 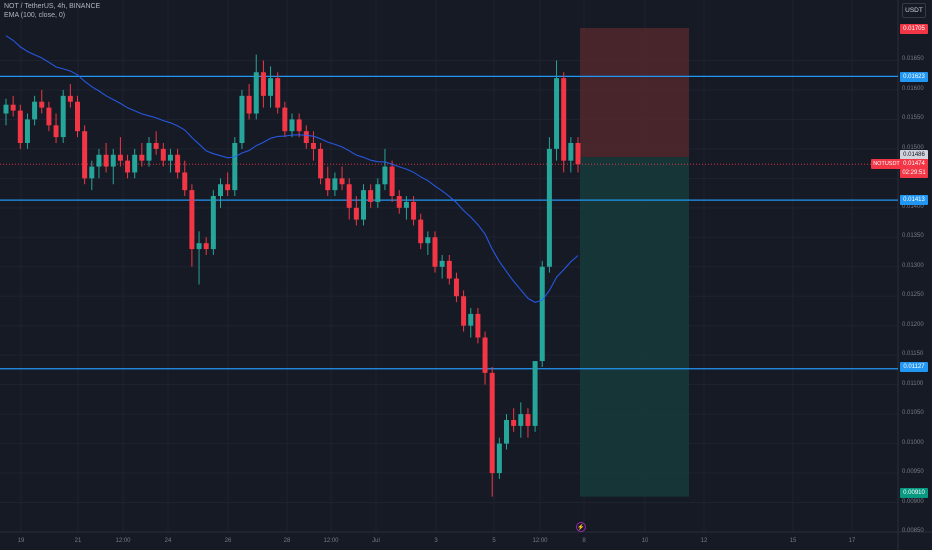 What do you see at coordinates (913, 531) in the screenshot?
I see `price-tick-label: 0.00850` at bounding box center [913, 531].